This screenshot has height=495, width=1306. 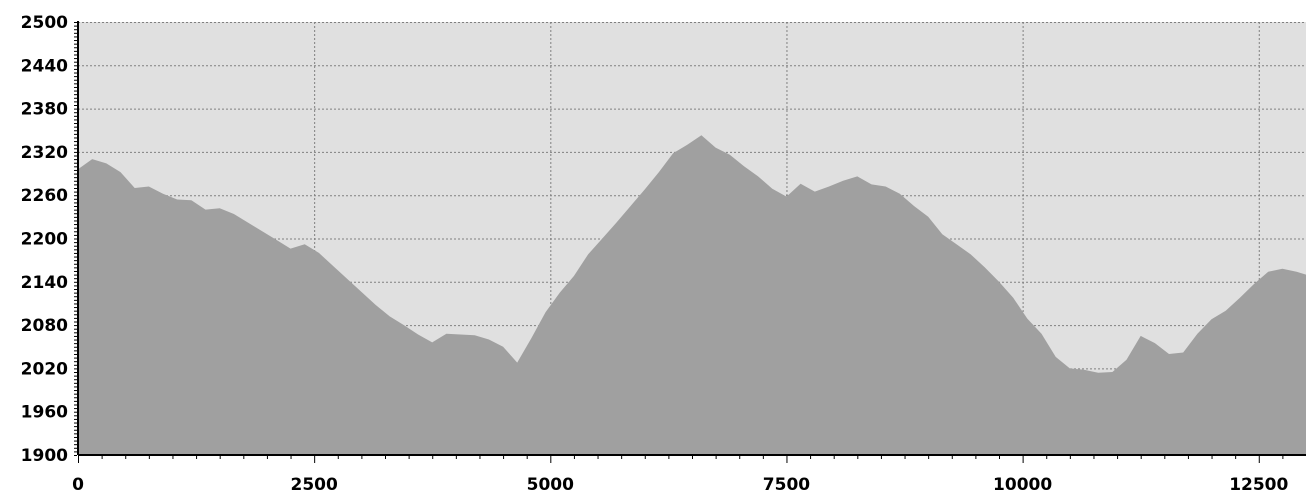 I want to click on y-tick-label: 2080, so click(x=44, y=326).